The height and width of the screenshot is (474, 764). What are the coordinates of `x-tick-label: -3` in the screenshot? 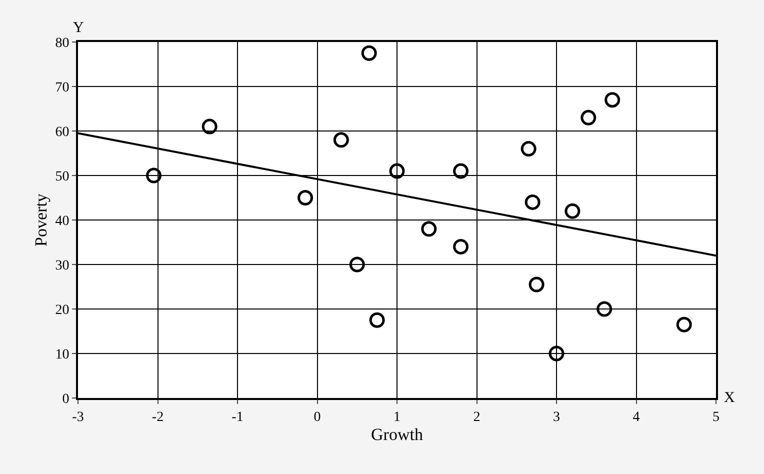 It's located at (78, 417).